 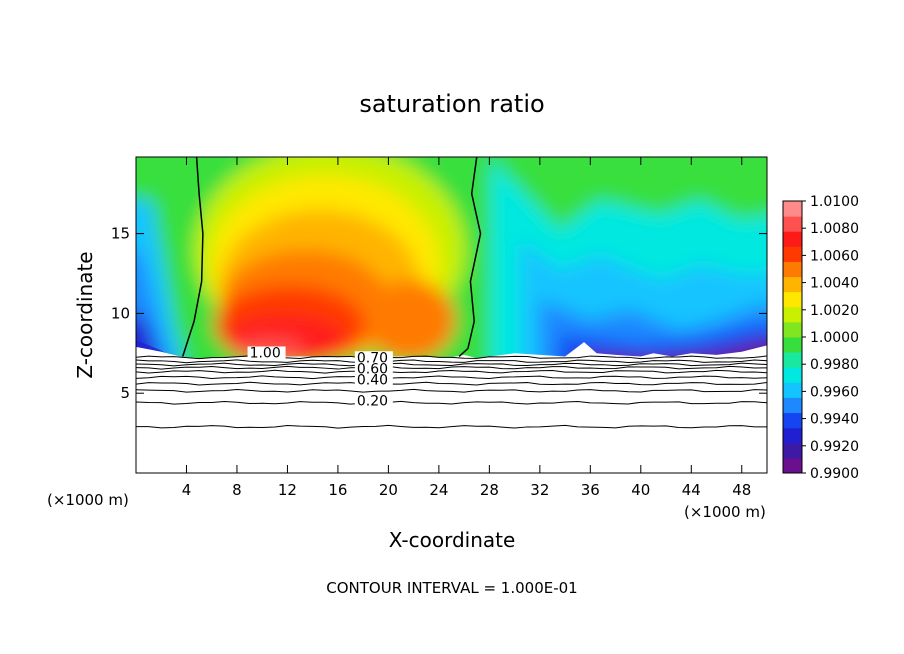 What do you see at coordinates (640, 490) in the screenshot?
I see `x-tick-label: 40` at bounding box center [640, 490].